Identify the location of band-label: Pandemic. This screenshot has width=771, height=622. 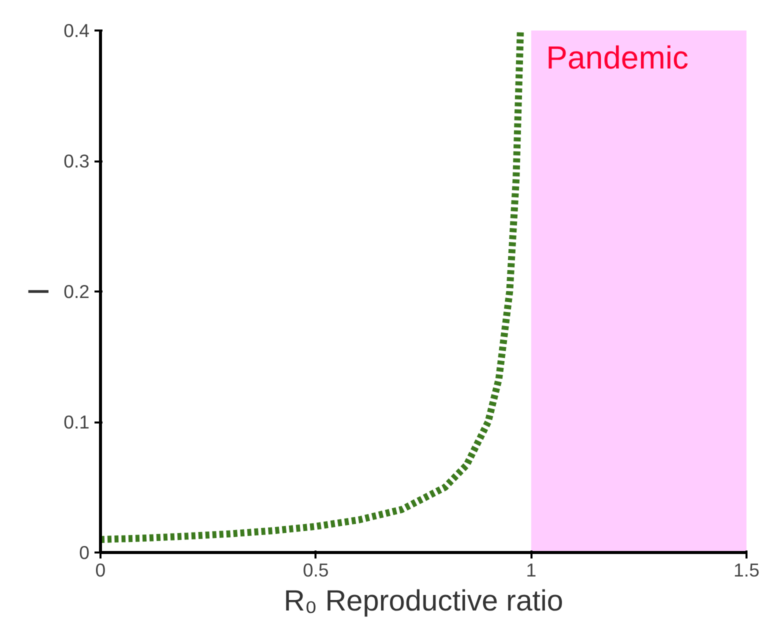
(617, 58).